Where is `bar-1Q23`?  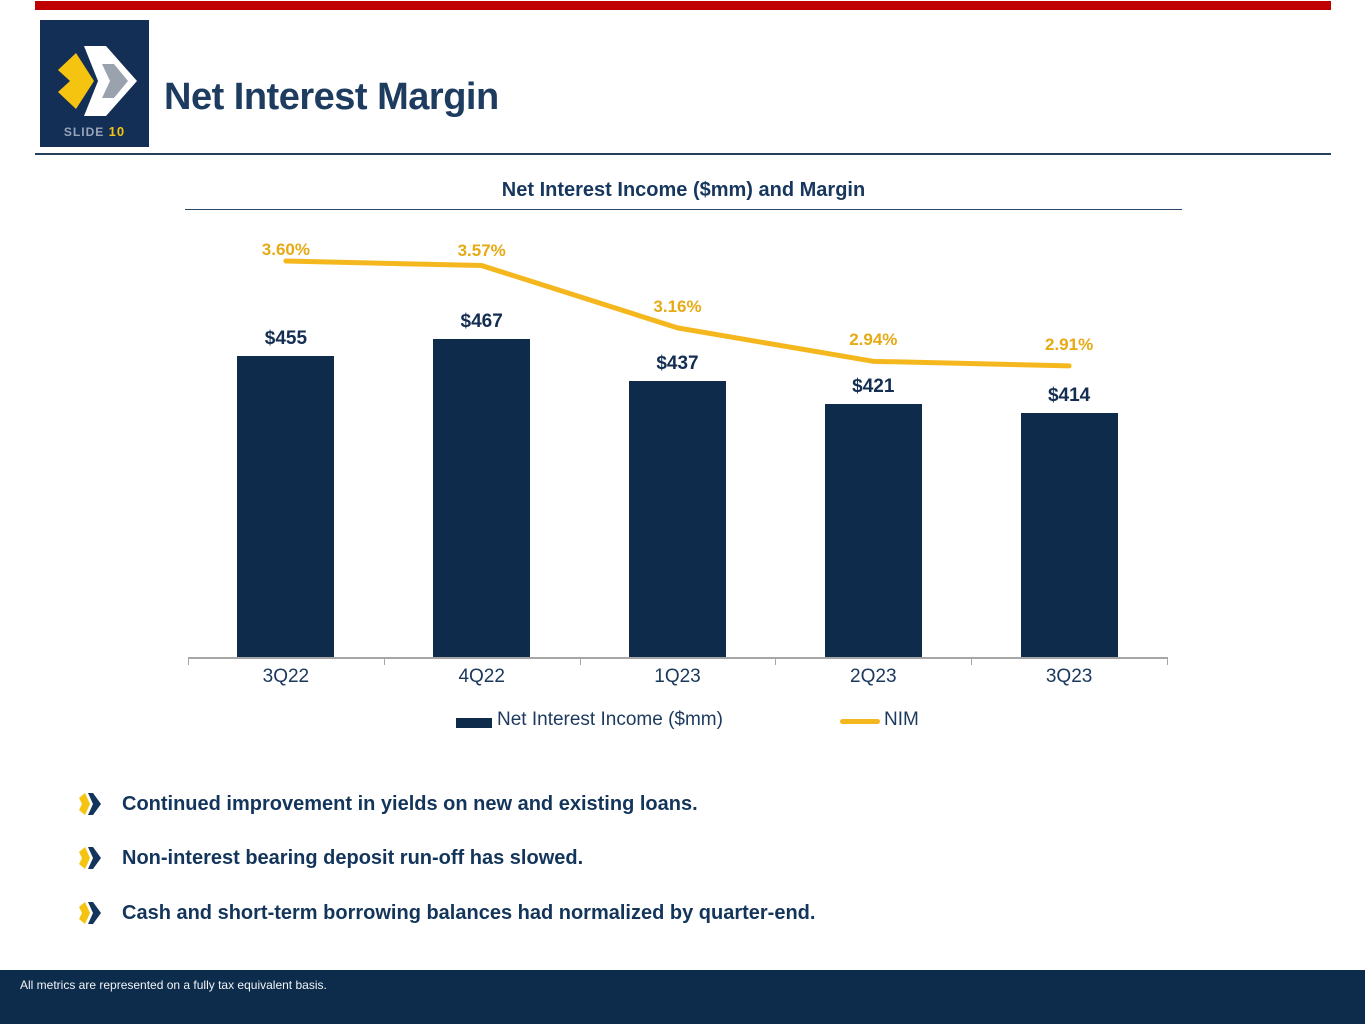
bar-1Q23 is located at coordinates (677, 519).